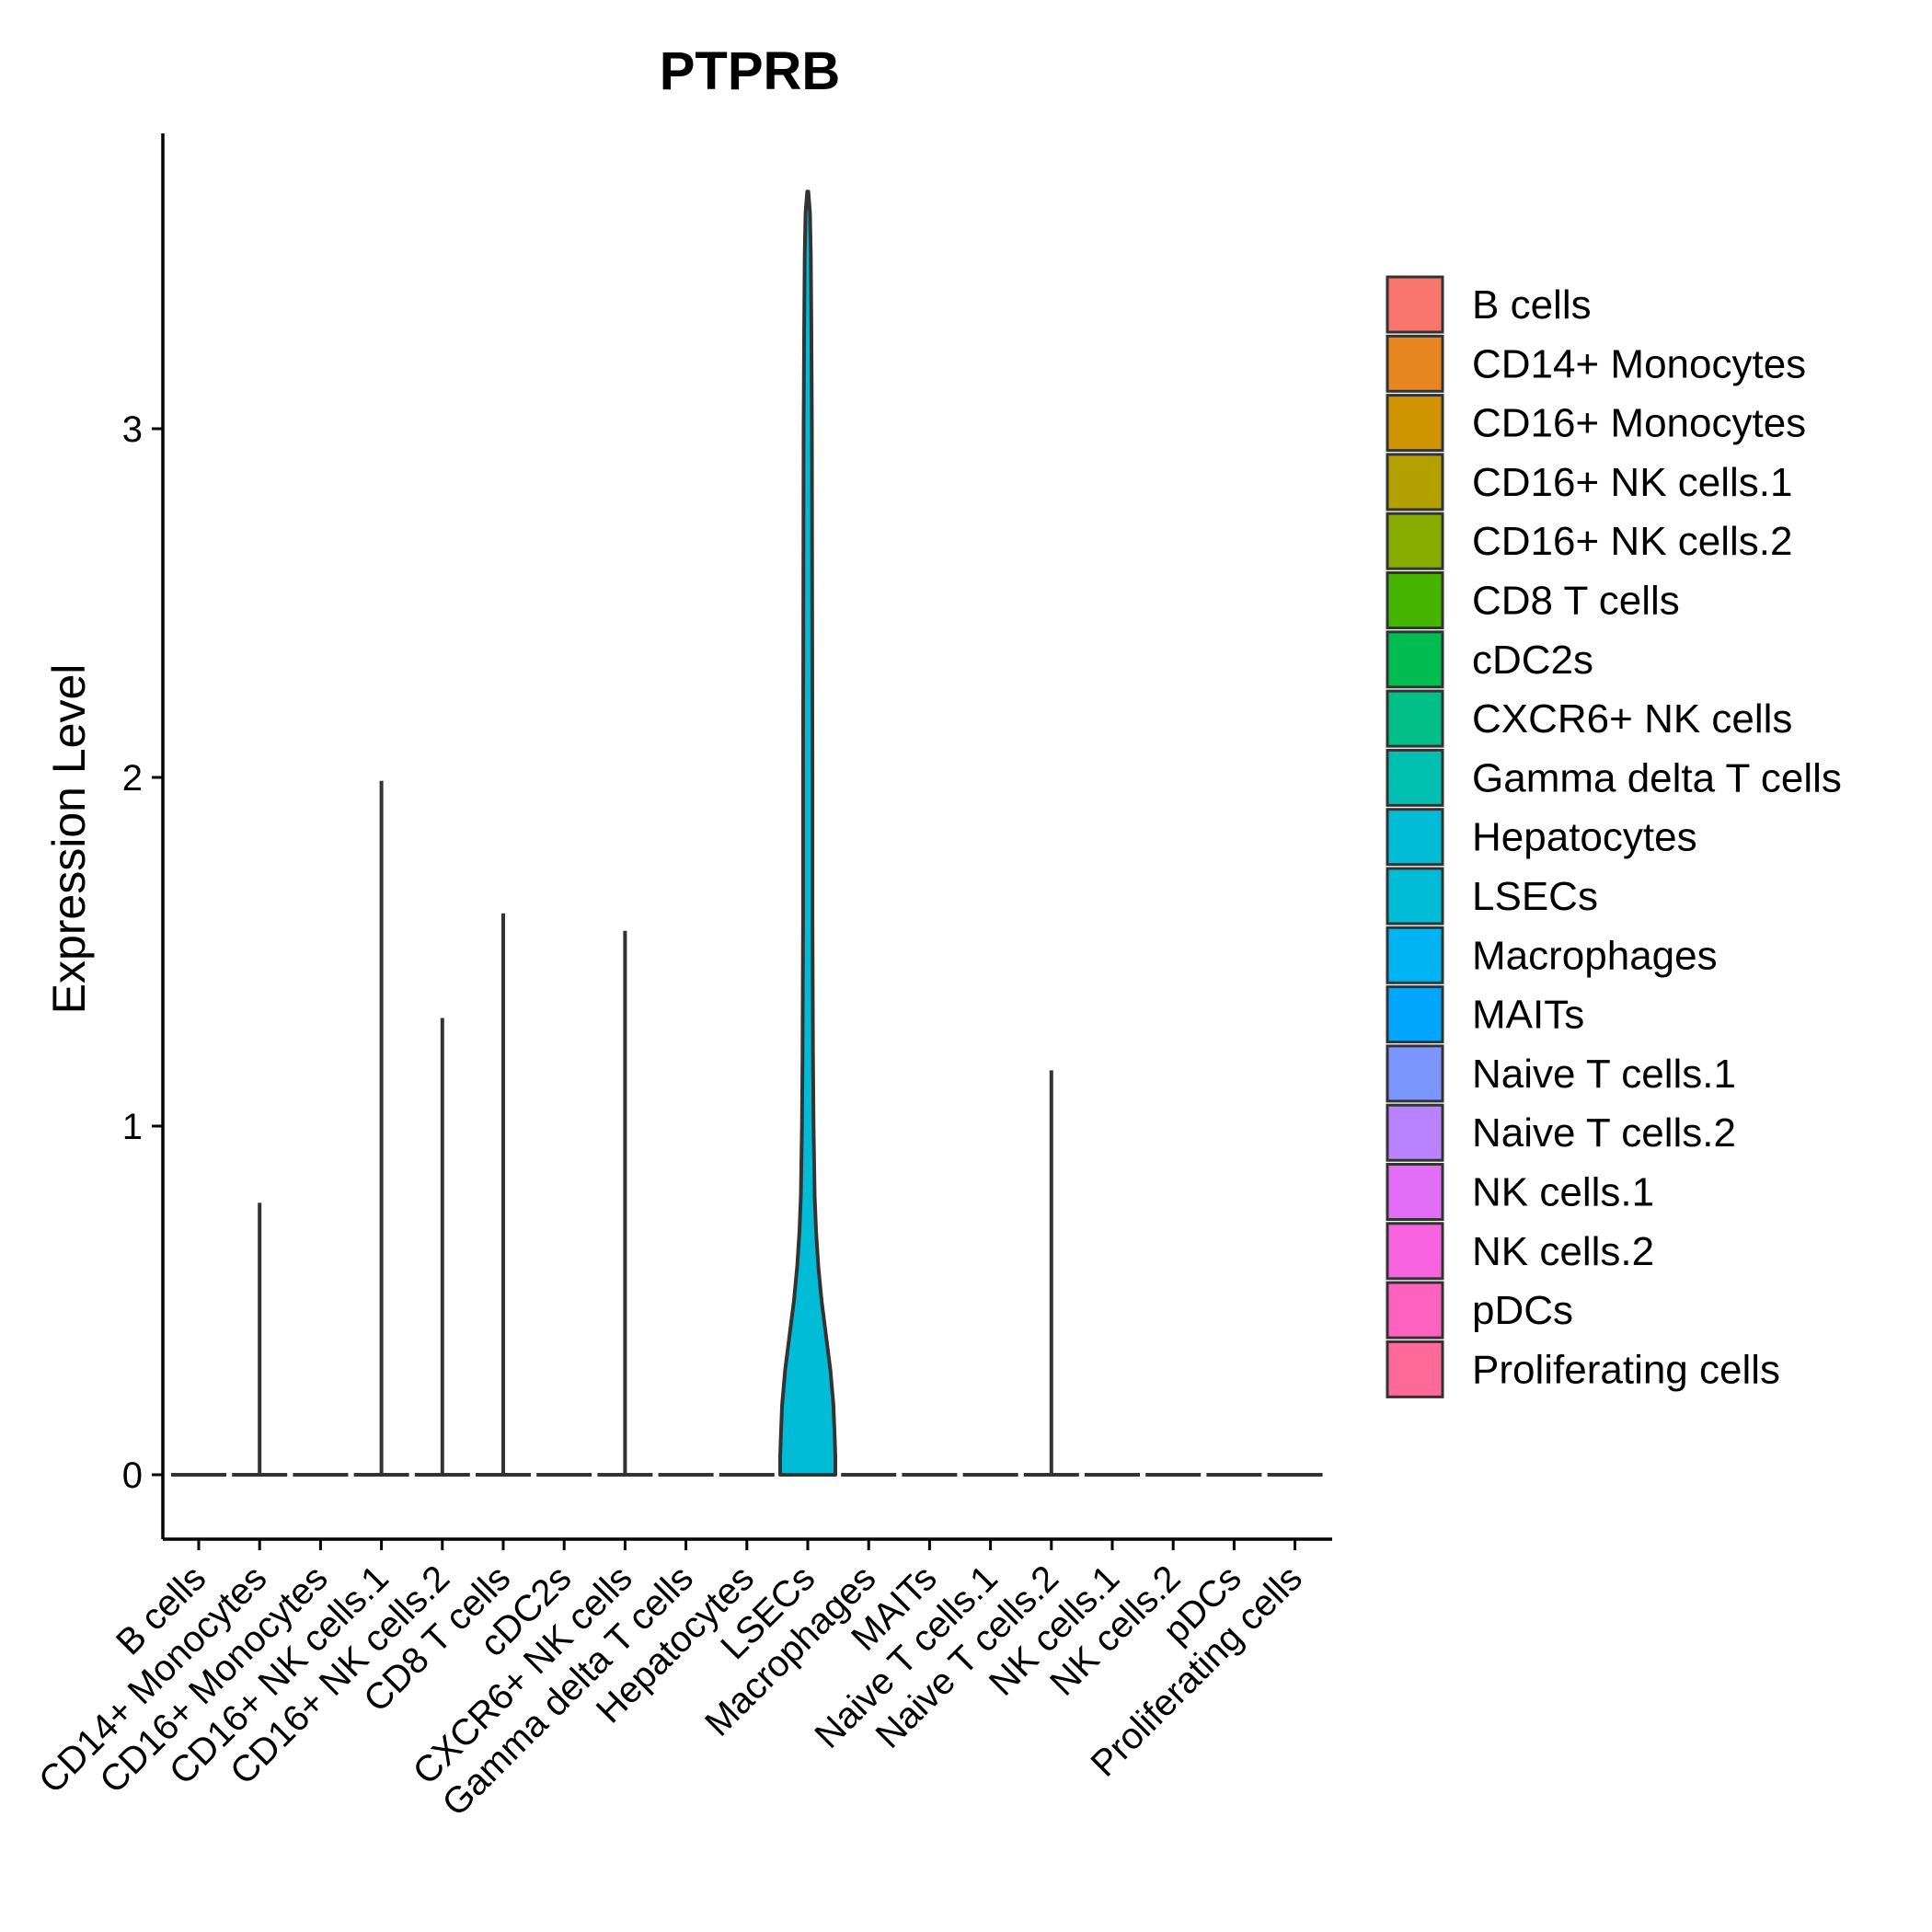 The width and height of the screenshot is (1932, 1932). I want to click on legend-label: pDCs, so click(1522, 1310).